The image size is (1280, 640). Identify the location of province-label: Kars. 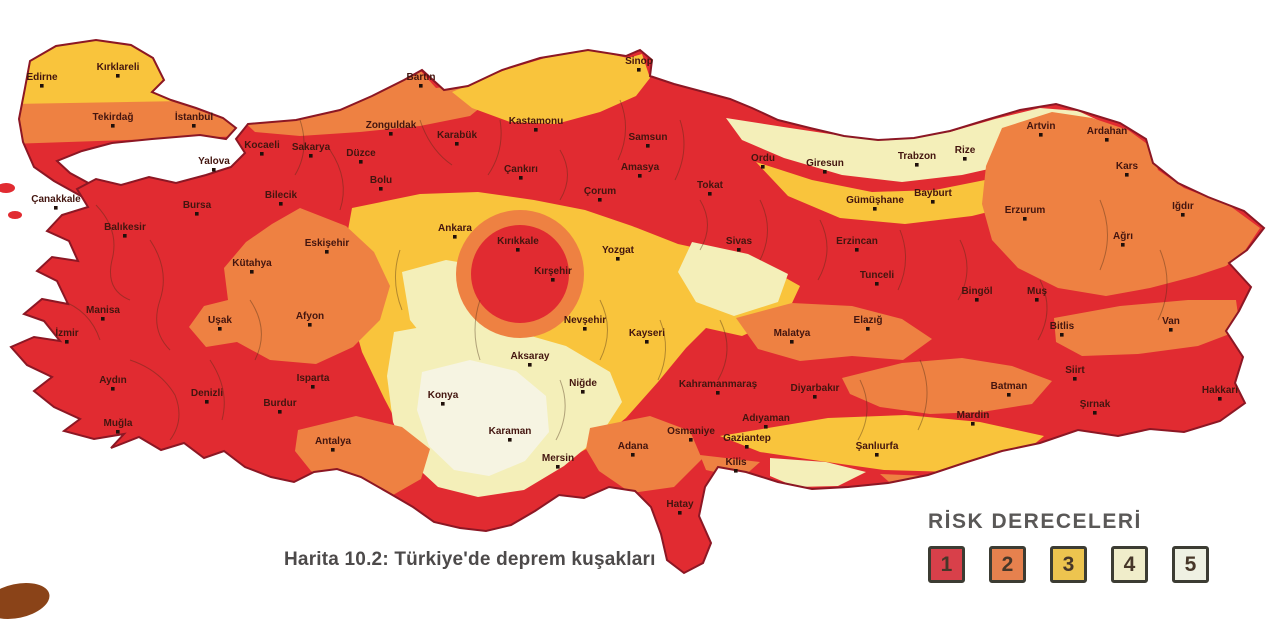
(1127, 166).